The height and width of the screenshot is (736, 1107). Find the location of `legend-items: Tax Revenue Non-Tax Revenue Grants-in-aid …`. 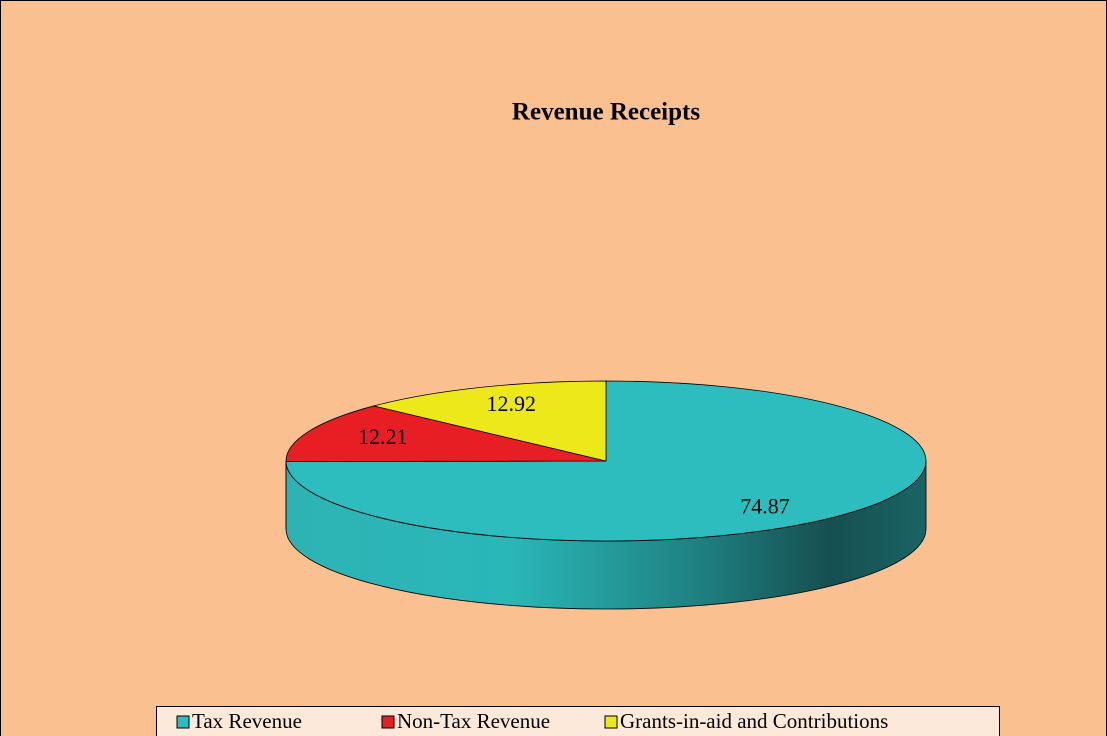

legend-items: Tax Revenue Non-Tax Revenue Grants-in-aid … is located at coordinates (532, 721).